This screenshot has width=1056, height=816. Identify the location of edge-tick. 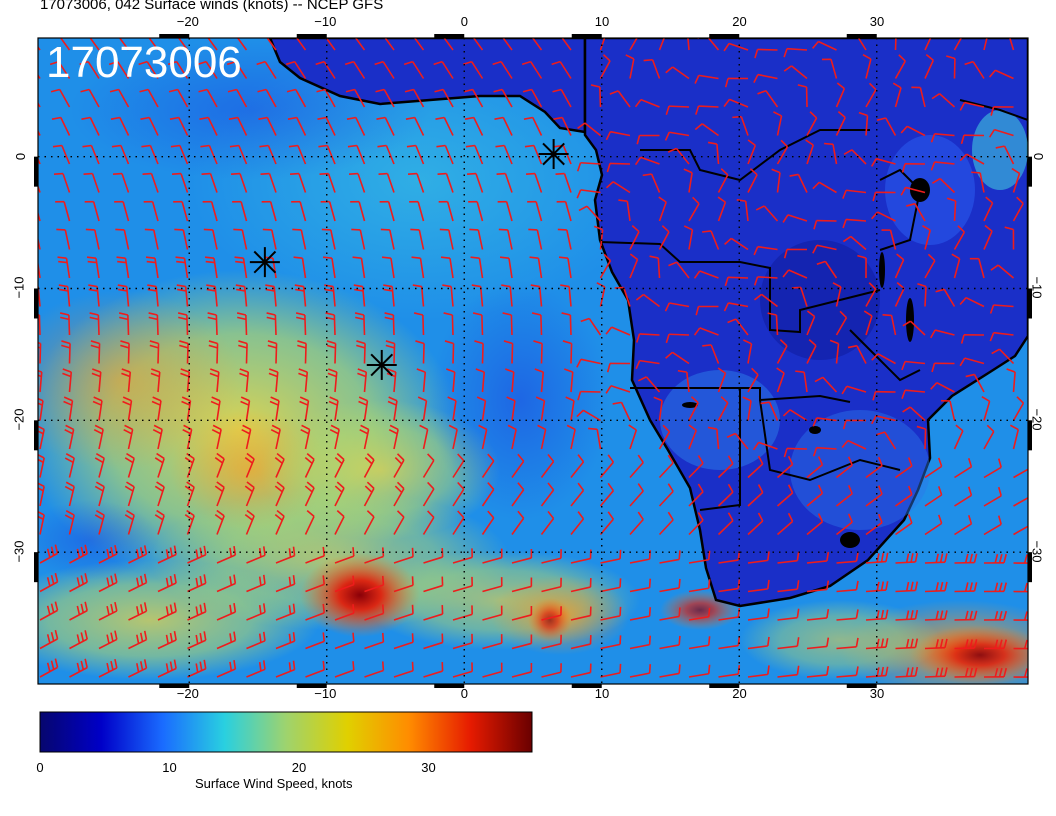
(724, 36).